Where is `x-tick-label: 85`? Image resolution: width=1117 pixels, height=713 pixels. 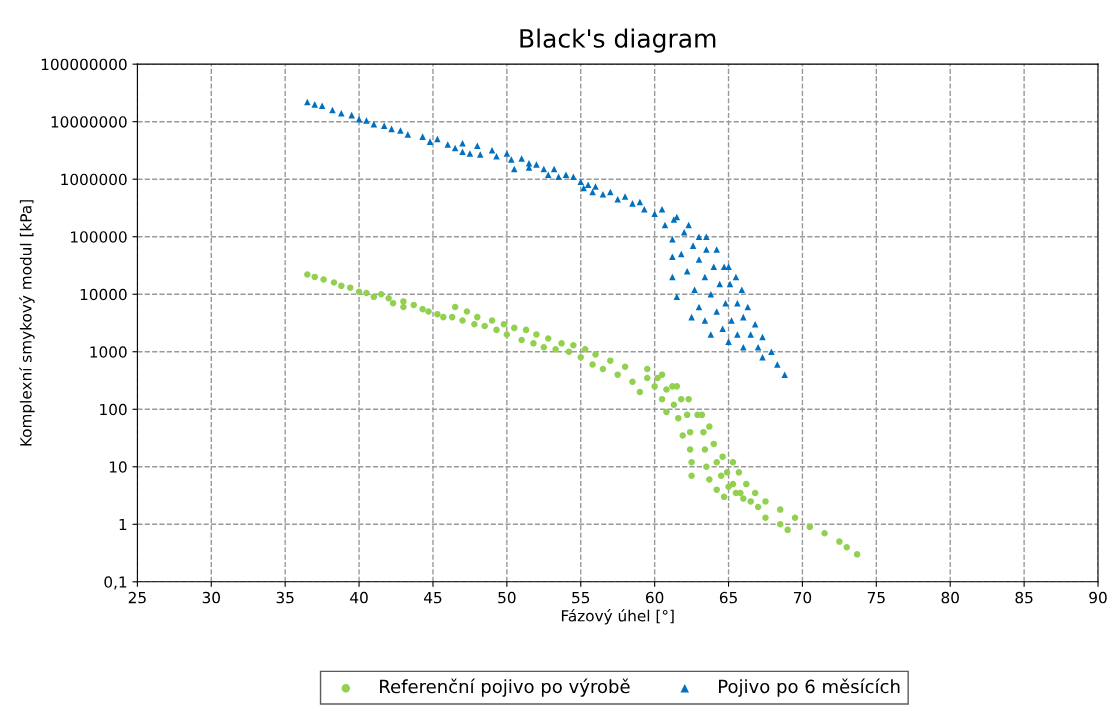
x-tick-label: 85 is located at coordinates (1024, 597).